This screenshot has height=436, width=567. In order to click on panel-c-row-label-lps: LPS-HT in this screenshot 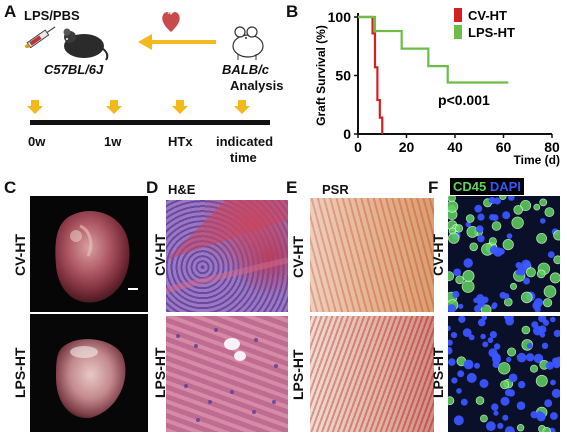, I will do `click(20, 372)`.